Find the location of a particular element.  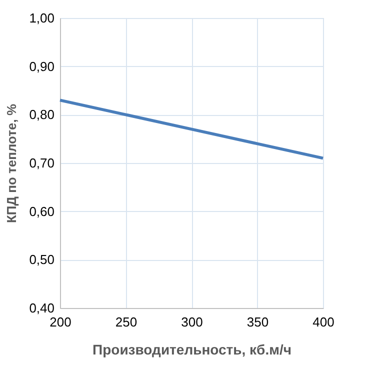

x-tick-label: 200 is located at coordinates (61, 322).